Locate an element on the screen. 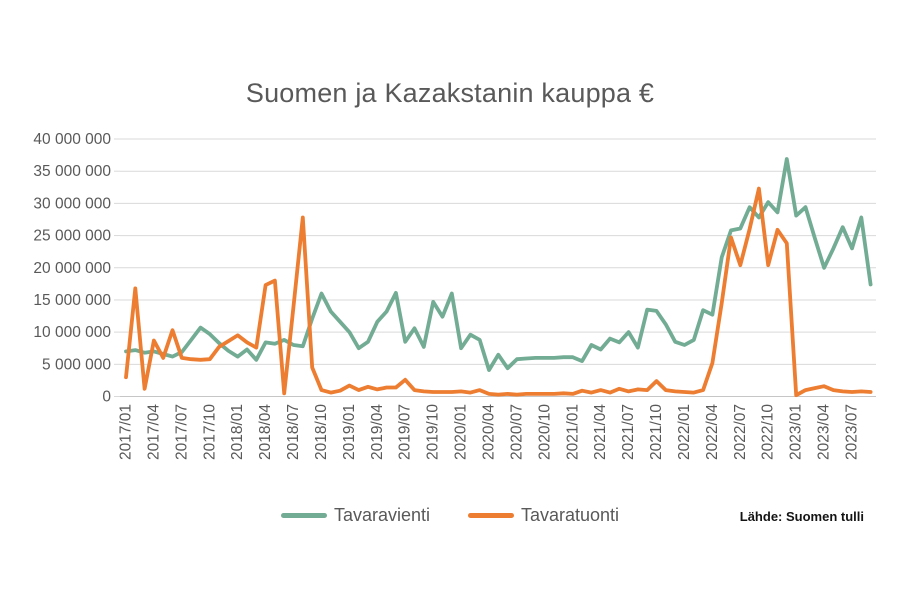 The height and width of the screenshot is (600, 900). legend-label: Tavaravienti is located at coordinates (381, 515).